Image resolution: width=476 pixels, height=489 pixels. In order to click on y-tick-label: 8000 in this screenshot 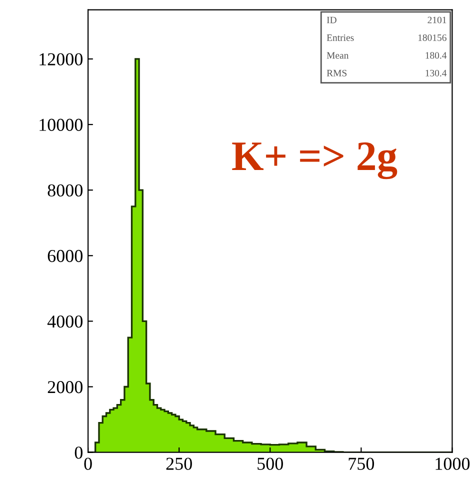, I will do `click(65, 190)`.